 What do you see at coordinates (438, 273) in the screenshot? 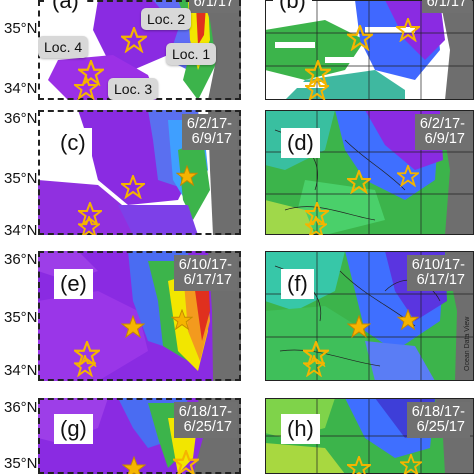
I see `panel-f-date: 6/10/17- 6/17/17` at bounding box center [438, 273].